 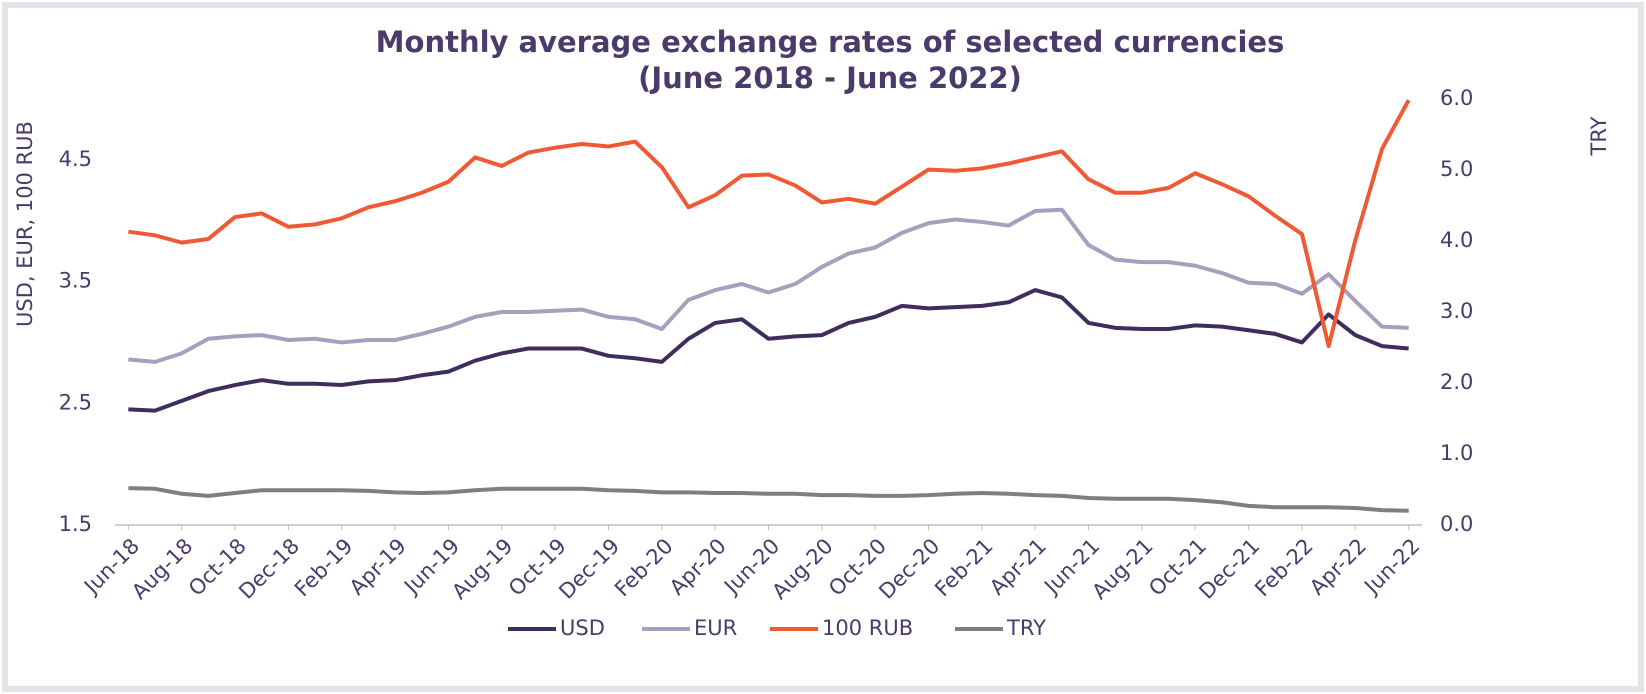 I want to click on legend-label: 100 RUB, so click(x=867, y=628).